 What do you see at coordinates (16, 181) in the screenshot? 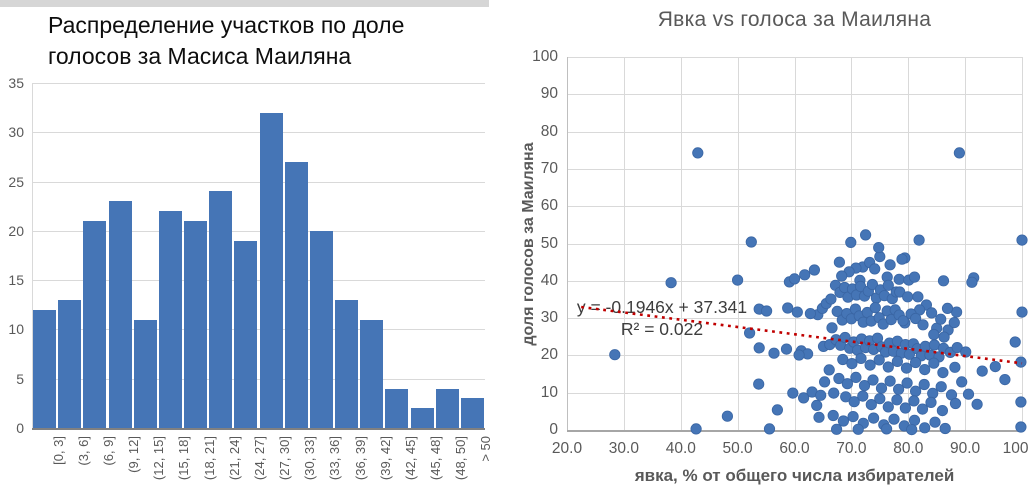
I see `histogram-y-tick-label: 25` at bounding box center [16, 181].